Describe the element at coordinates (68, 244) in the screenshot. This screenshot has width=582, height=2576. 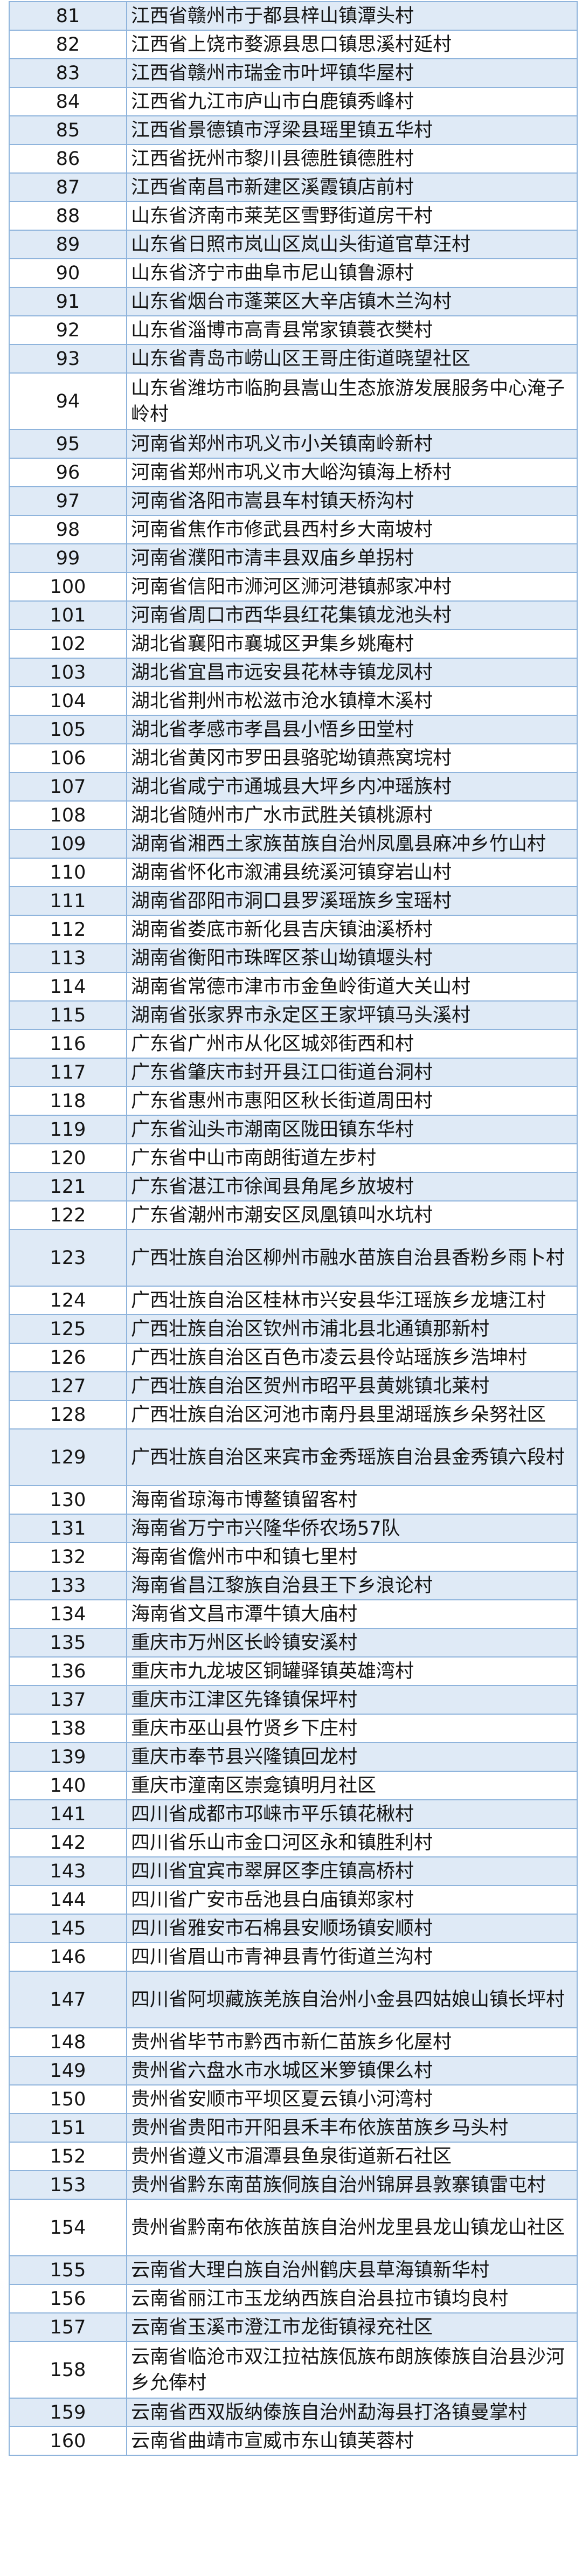
I see `row-number: 89` at that location.